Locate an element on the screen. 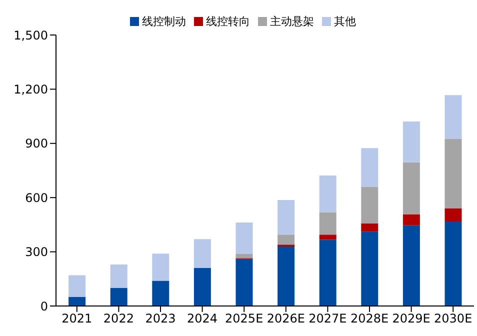  x-tick-label: 2026E is located at coordinates (285, 319).